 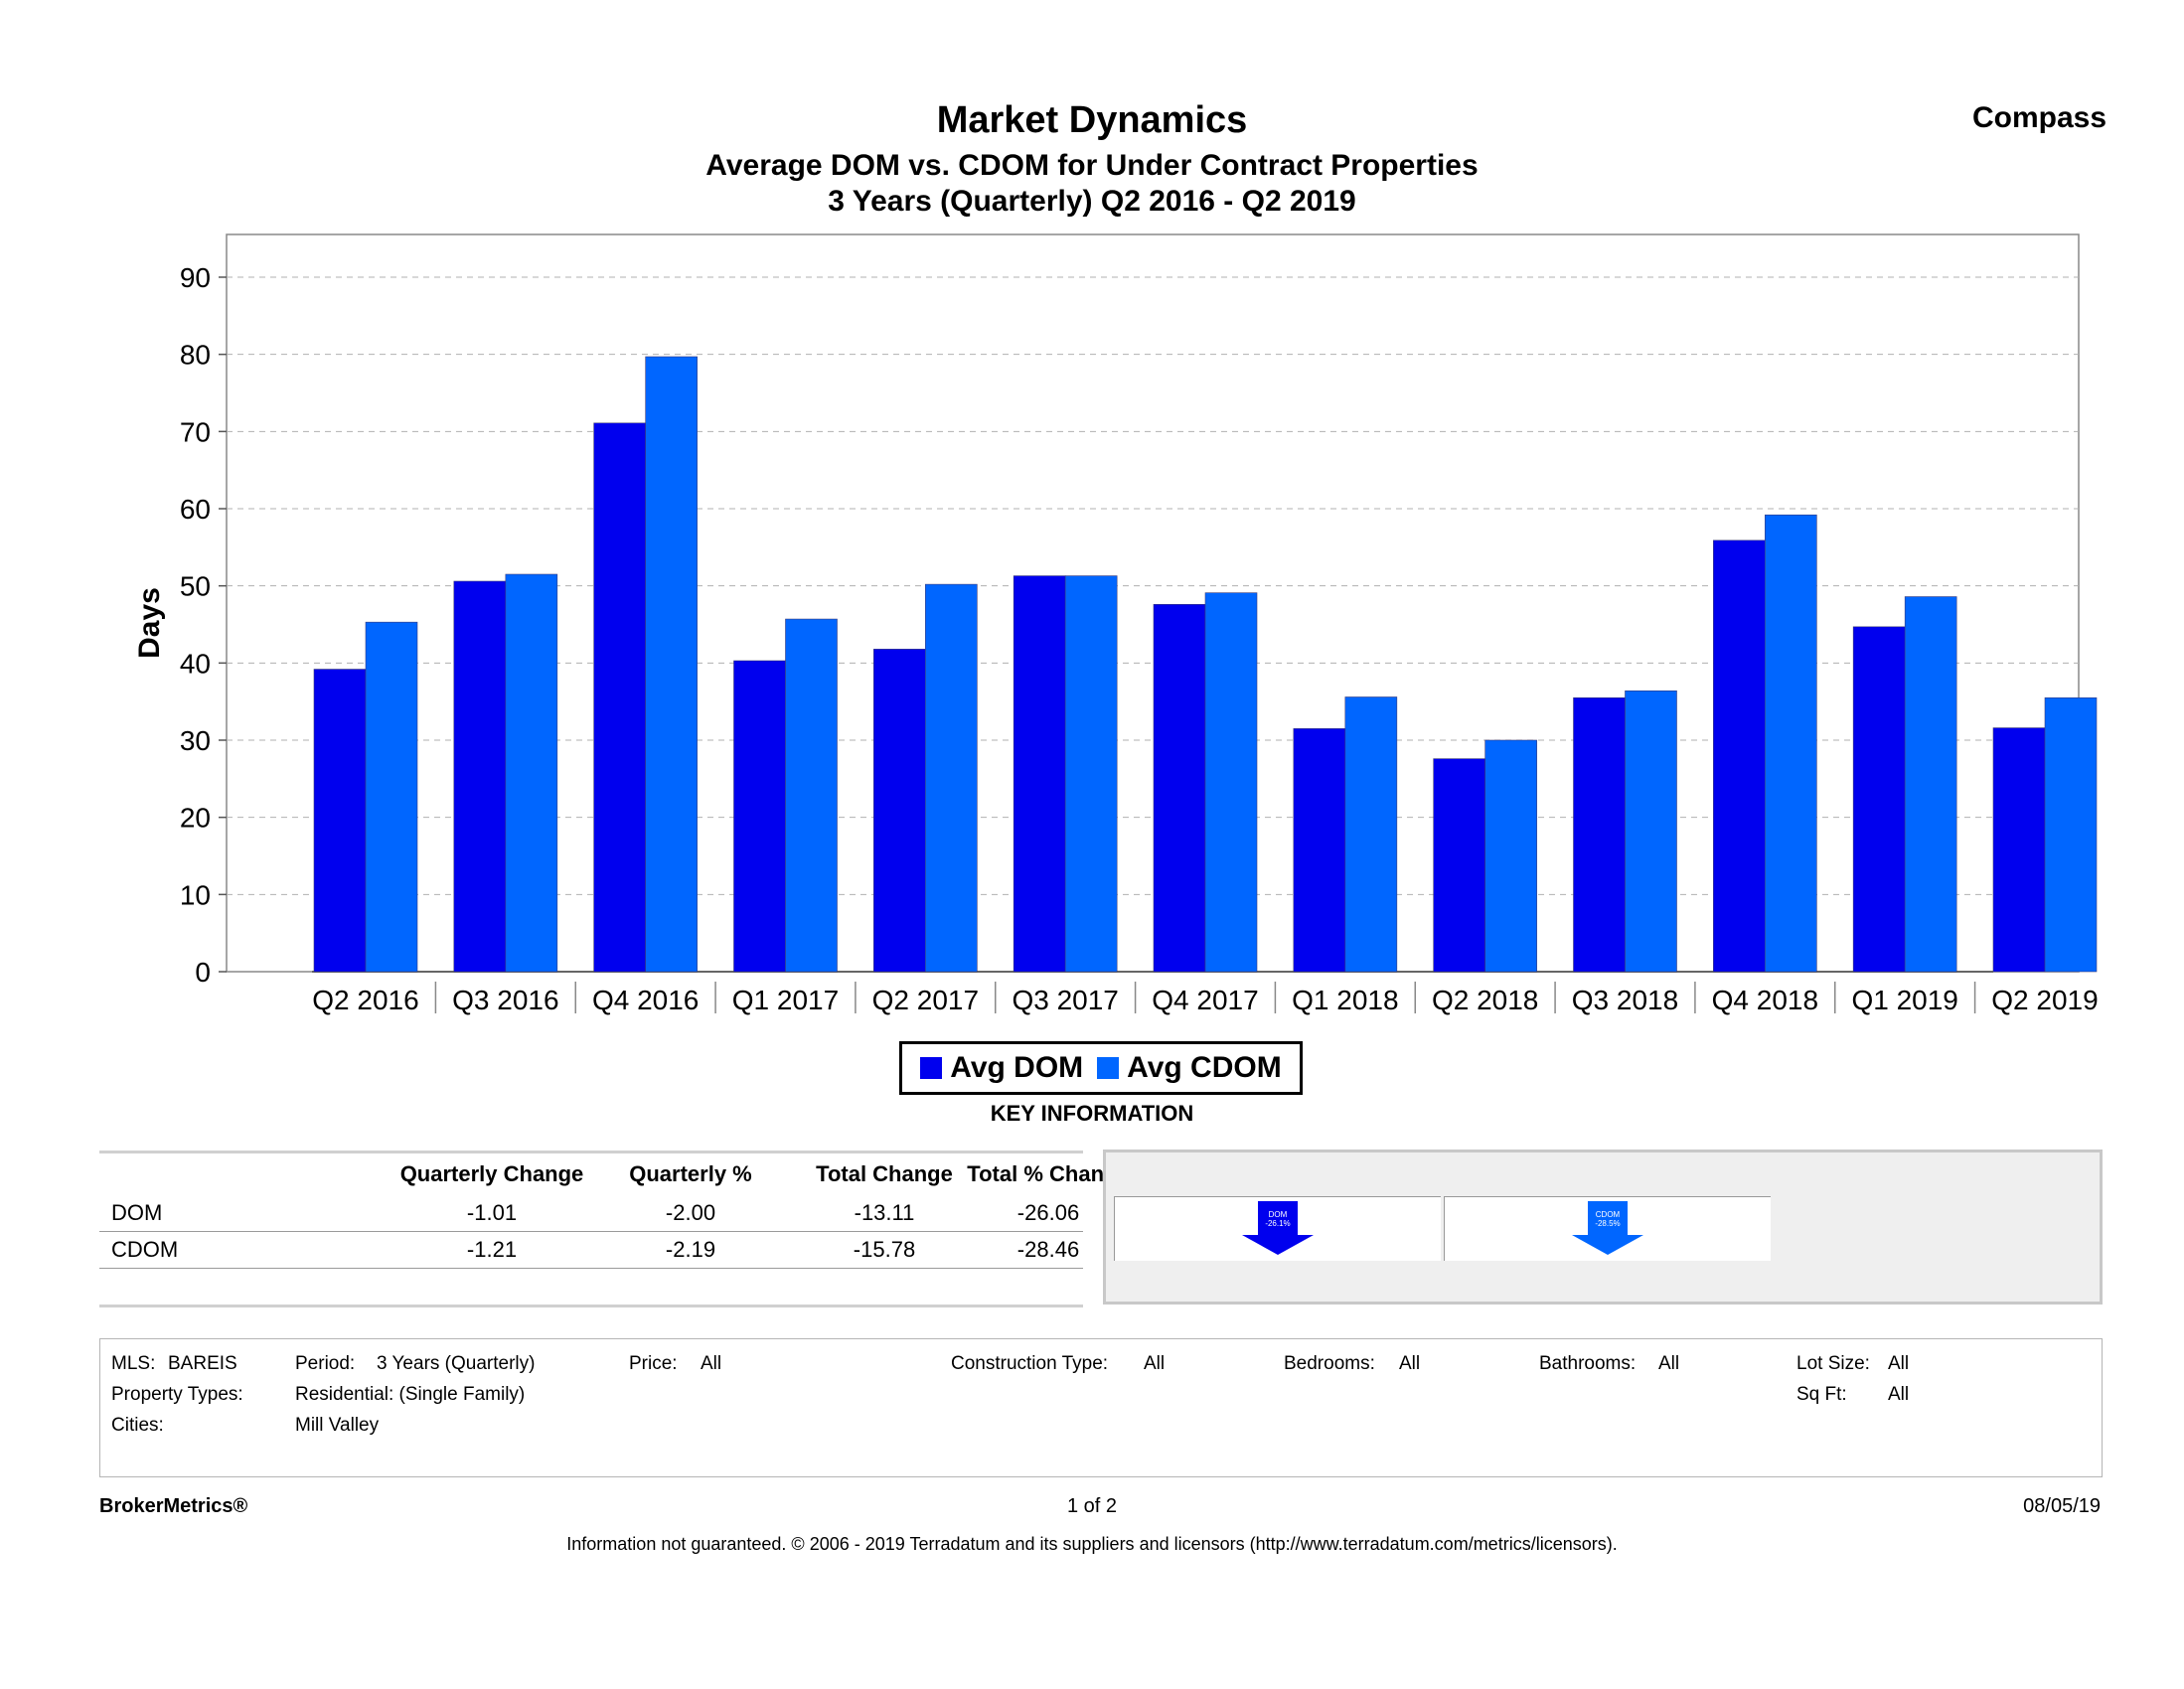 What do you see at coordinates (1821, 1394) in the screenshot?
I see `filter-label: Sq Ft:` at bounding box center [1821, 1394].